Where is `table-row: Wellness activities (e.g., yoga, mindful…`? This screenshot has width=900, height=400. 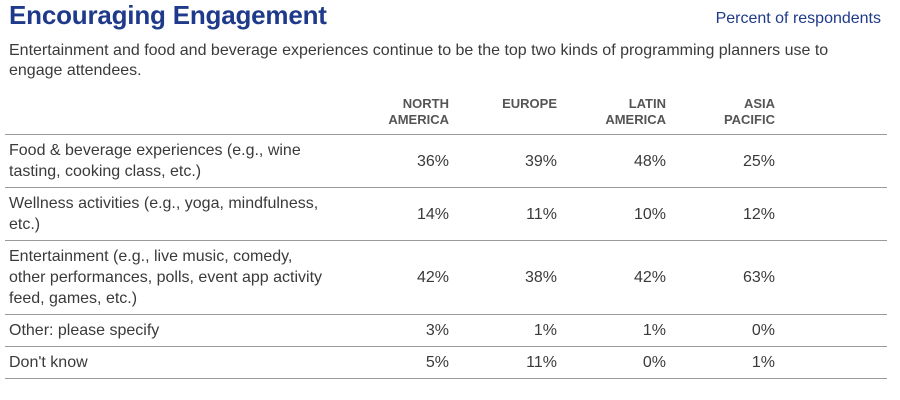 table-row: Wellness activities (e.g., yoga, mindful… is located at coordinates (446, 214).